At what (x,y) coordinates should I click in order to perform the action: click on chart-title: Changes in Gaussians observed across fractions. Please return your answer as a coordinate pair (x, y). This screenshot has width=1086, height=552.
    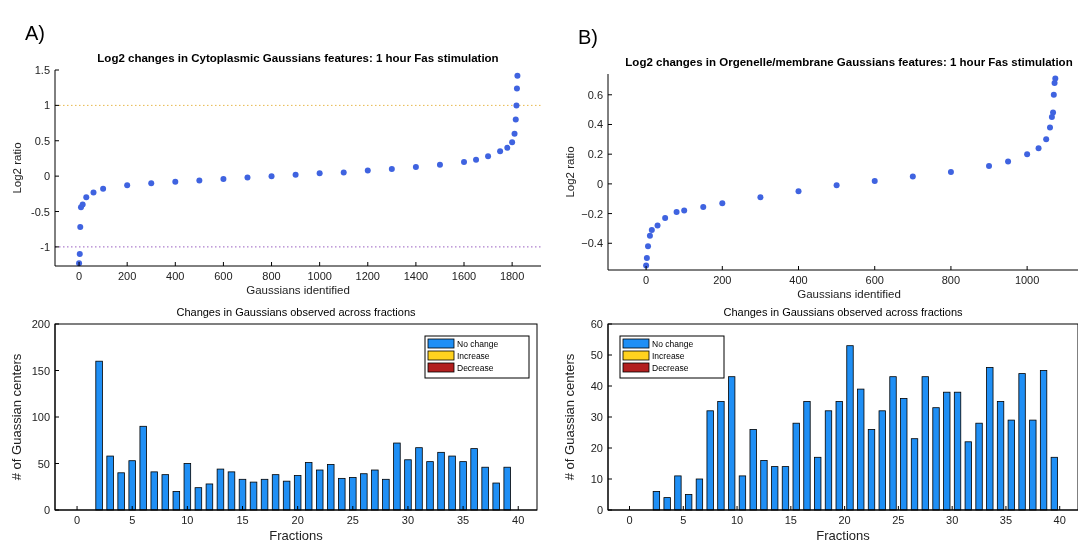
    Looking at the image, I should click on (843, 312).